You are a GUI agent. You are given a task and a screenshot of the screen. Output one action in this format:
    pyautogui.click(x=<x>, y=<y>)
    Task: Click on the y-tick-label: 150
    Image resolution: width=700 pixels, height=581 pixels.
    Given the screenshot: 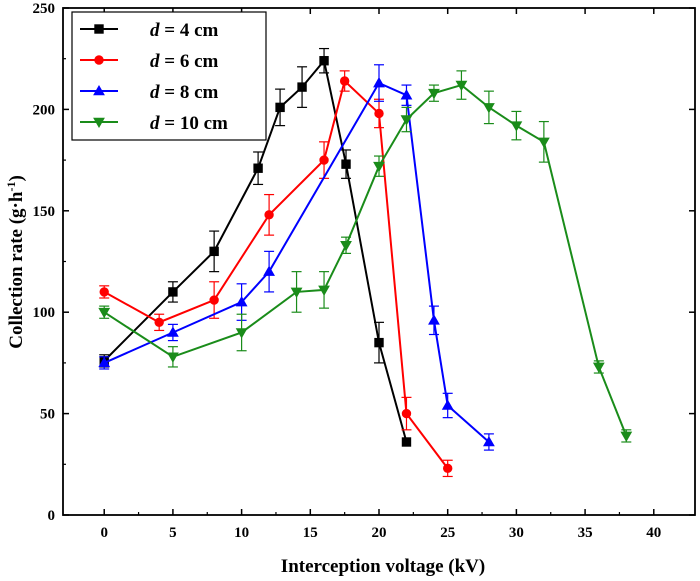 What is the action you would take?
    pyautogui.click(x=44, y=212)
    